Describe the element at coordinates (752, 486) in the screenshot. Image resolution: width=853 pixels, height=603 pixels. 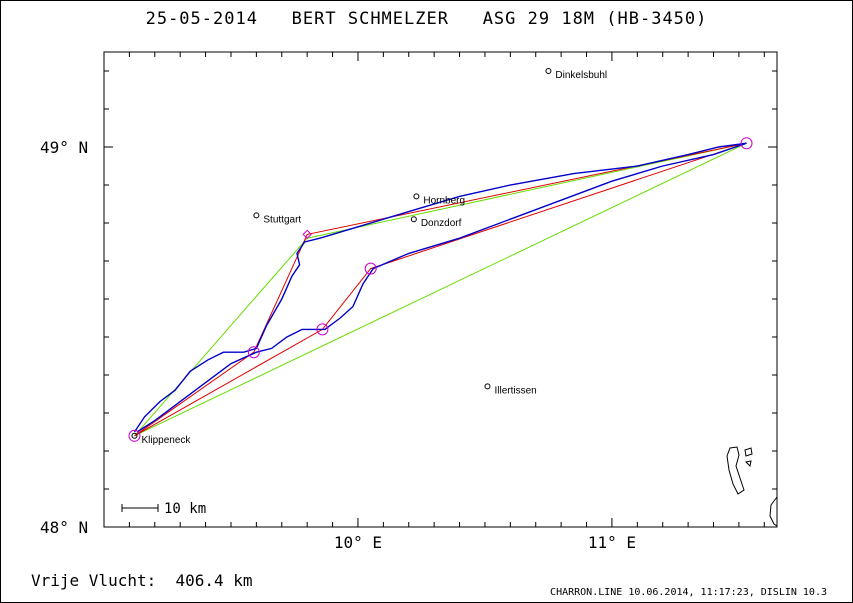
I see `lake-outline` at that location.